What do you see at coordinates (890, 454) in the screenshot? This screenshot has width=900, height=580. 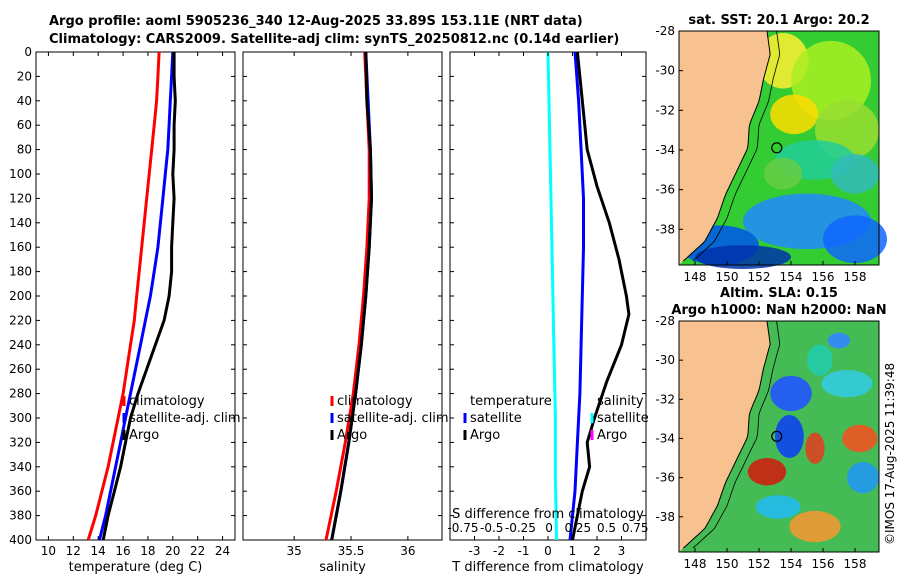 I see `copyright-label: ©IMOS 17-Aug-2025 11:39:48` at bounding box center [890, 454].